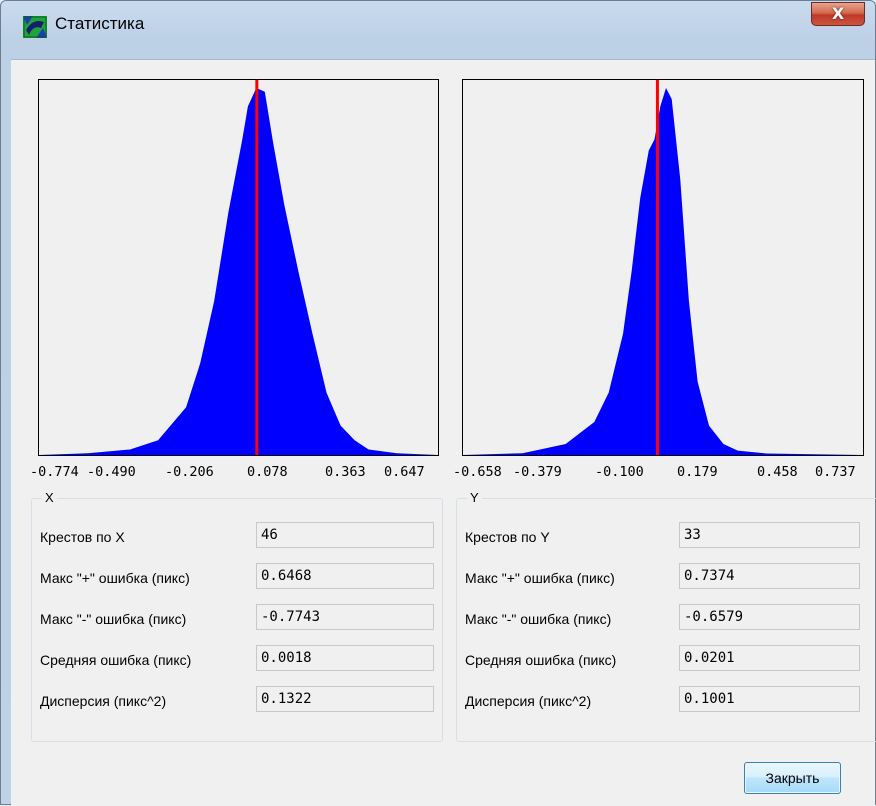  Describe the element at coordinates (540, 578) in the screenshot. I see `max-plus-error-y-label: Макс "+" ошибка (пикс)` at that location.